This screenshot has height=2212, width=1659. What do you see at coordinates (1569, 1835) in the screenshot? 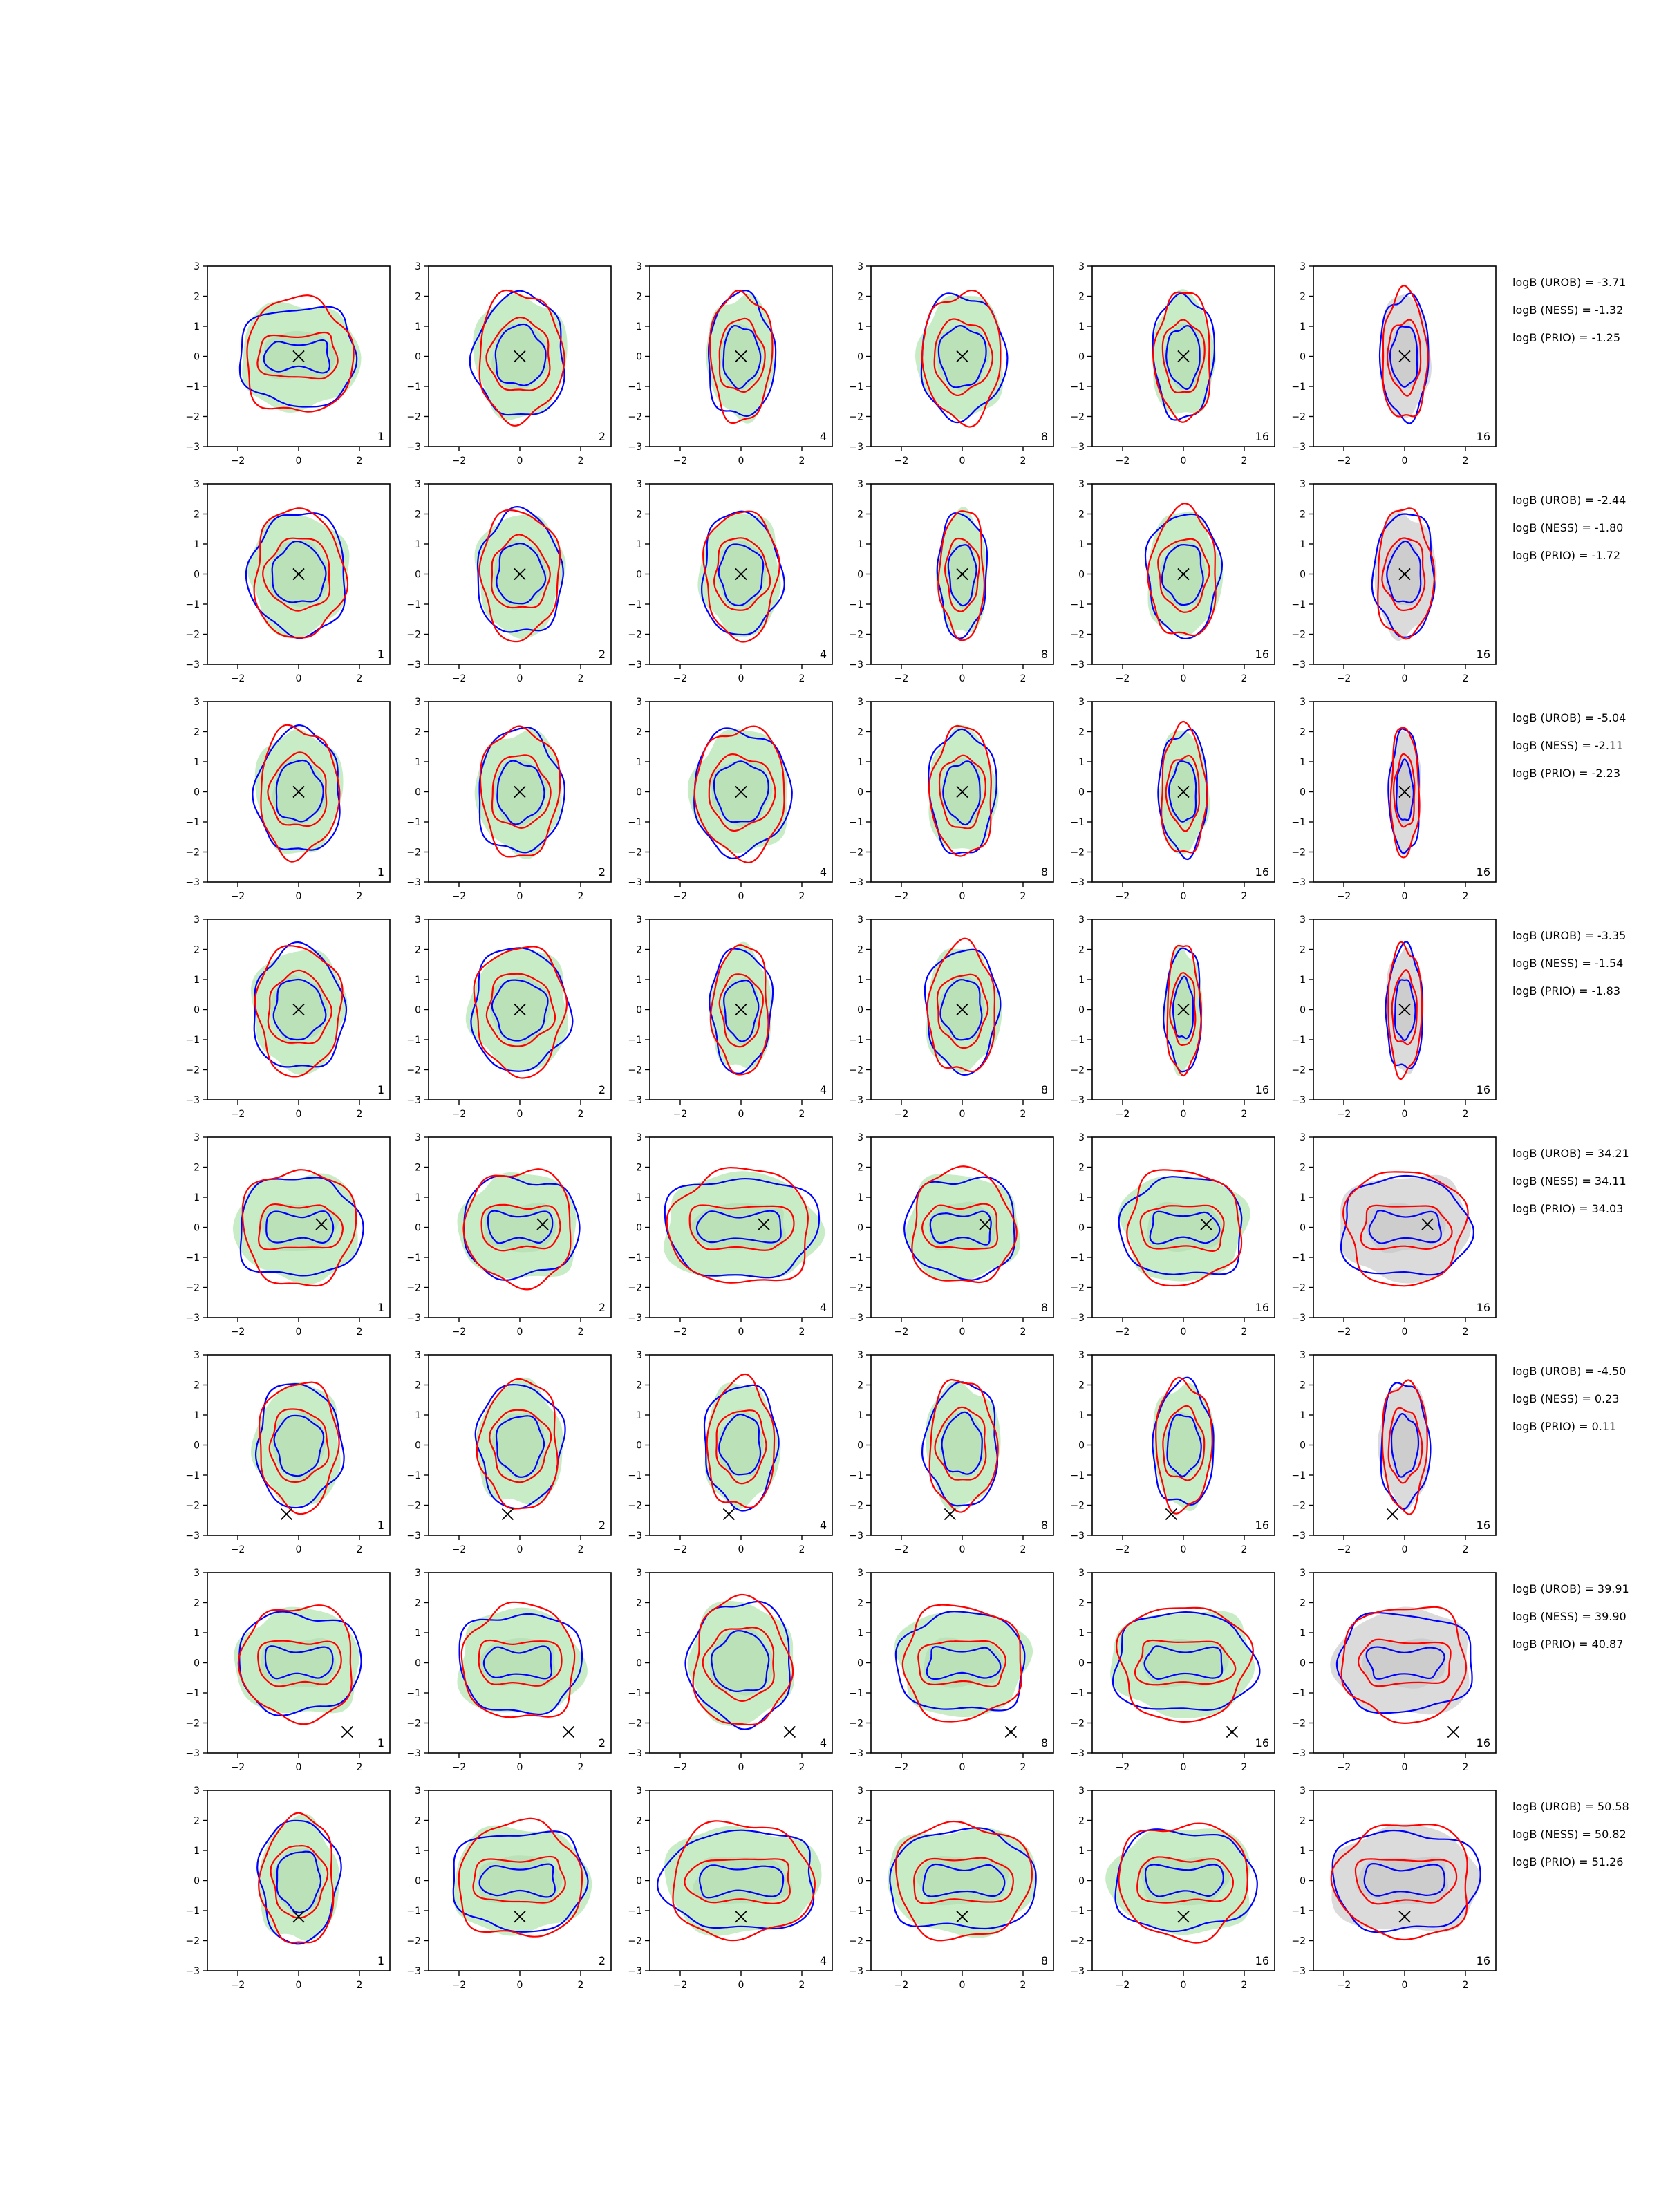
I see `bayes-factor-label: logB (NESS) = 50.82` at bounding box center [1569, 1835].